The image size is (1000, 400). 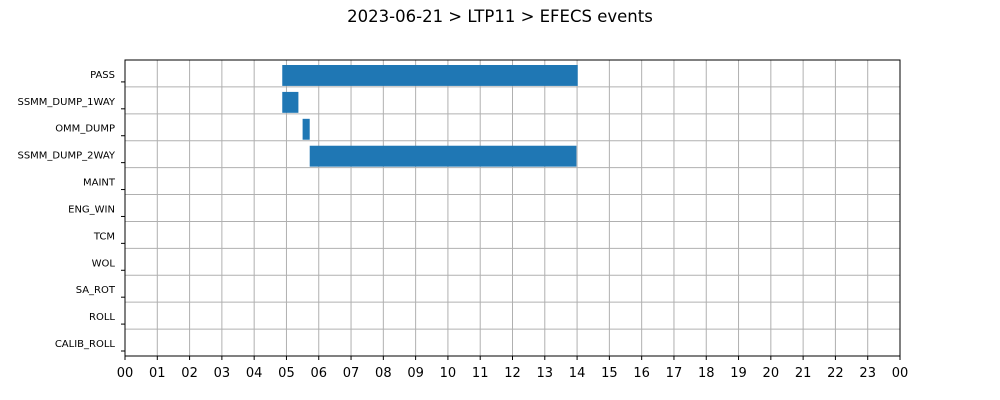 I want to click on x-tick-label: 04, so click(x=254, y=373).